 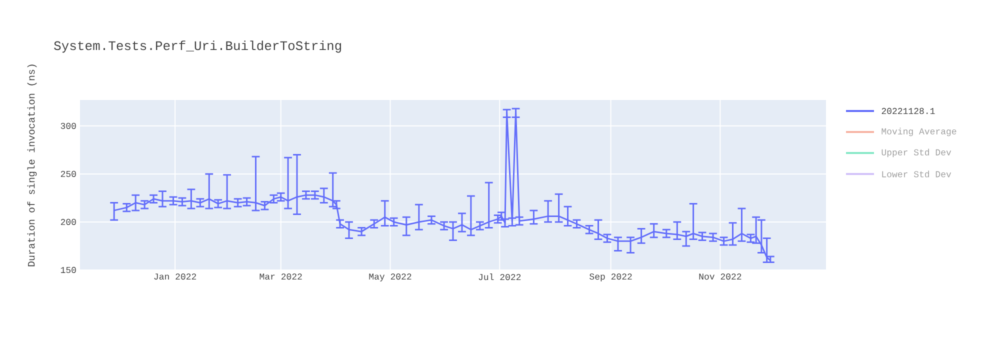 I want to click on legend-label: Lower Std Dev, so click(x=917, y=174).